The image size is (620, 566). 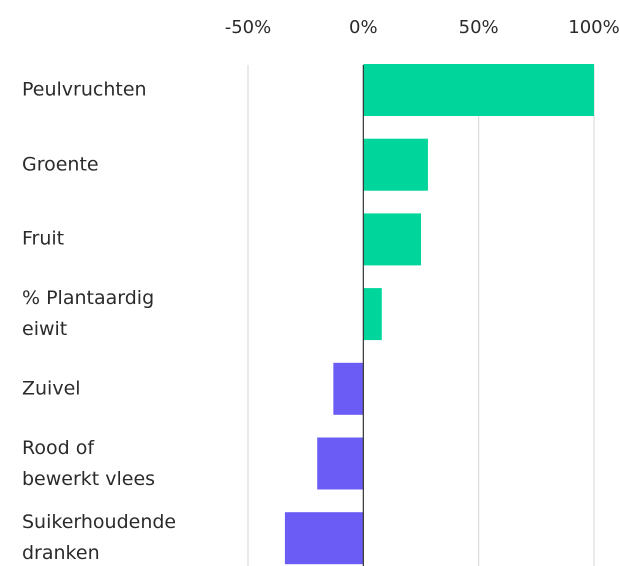 What do you see at coordinates (60, 164) in the screenshot?
I see `category-label: Groente` at bounding box center [60, 164].